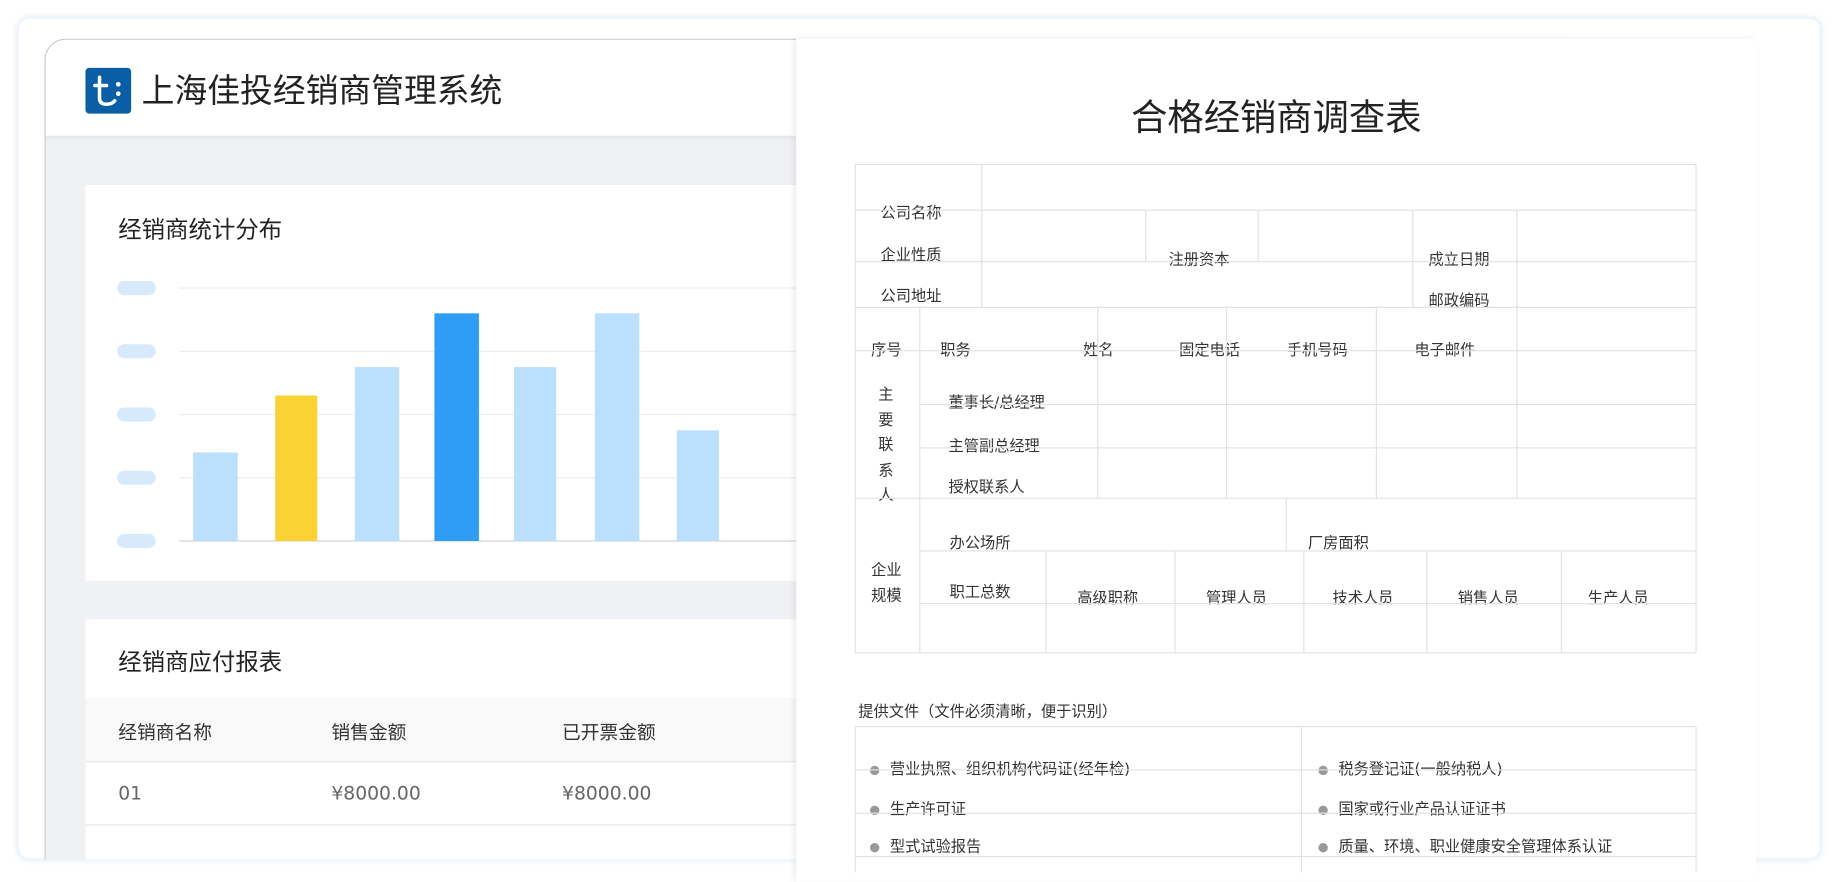 This screenshot has width=1836, height=882. Describe the element at coordinates (911, 256) in the screenshot. I see `label-company-type: 企业性质` at that location.